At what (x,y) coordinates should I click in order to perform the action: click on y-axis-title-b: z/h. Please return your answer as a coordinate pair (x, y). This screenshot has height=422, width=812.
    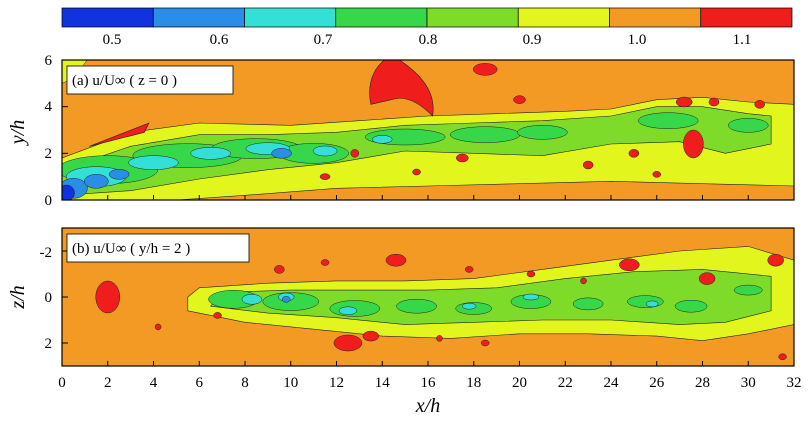
    Looking at the image, I should click on (18, 297).